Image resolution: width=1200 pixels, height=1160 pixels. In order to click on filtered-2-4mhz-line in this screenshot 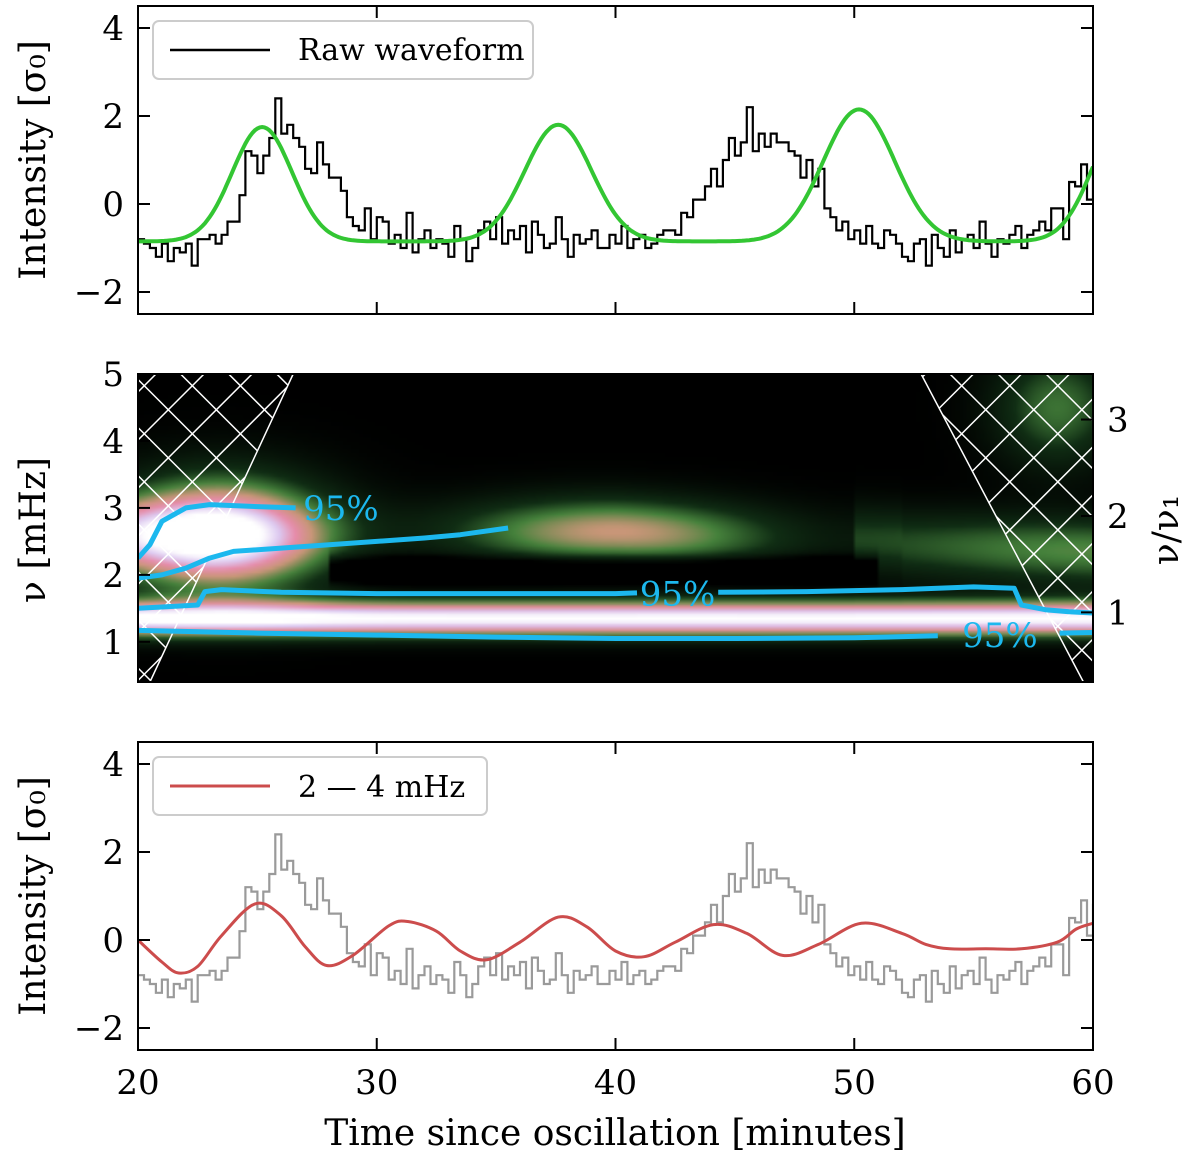, I will do `click(615, 938)`.